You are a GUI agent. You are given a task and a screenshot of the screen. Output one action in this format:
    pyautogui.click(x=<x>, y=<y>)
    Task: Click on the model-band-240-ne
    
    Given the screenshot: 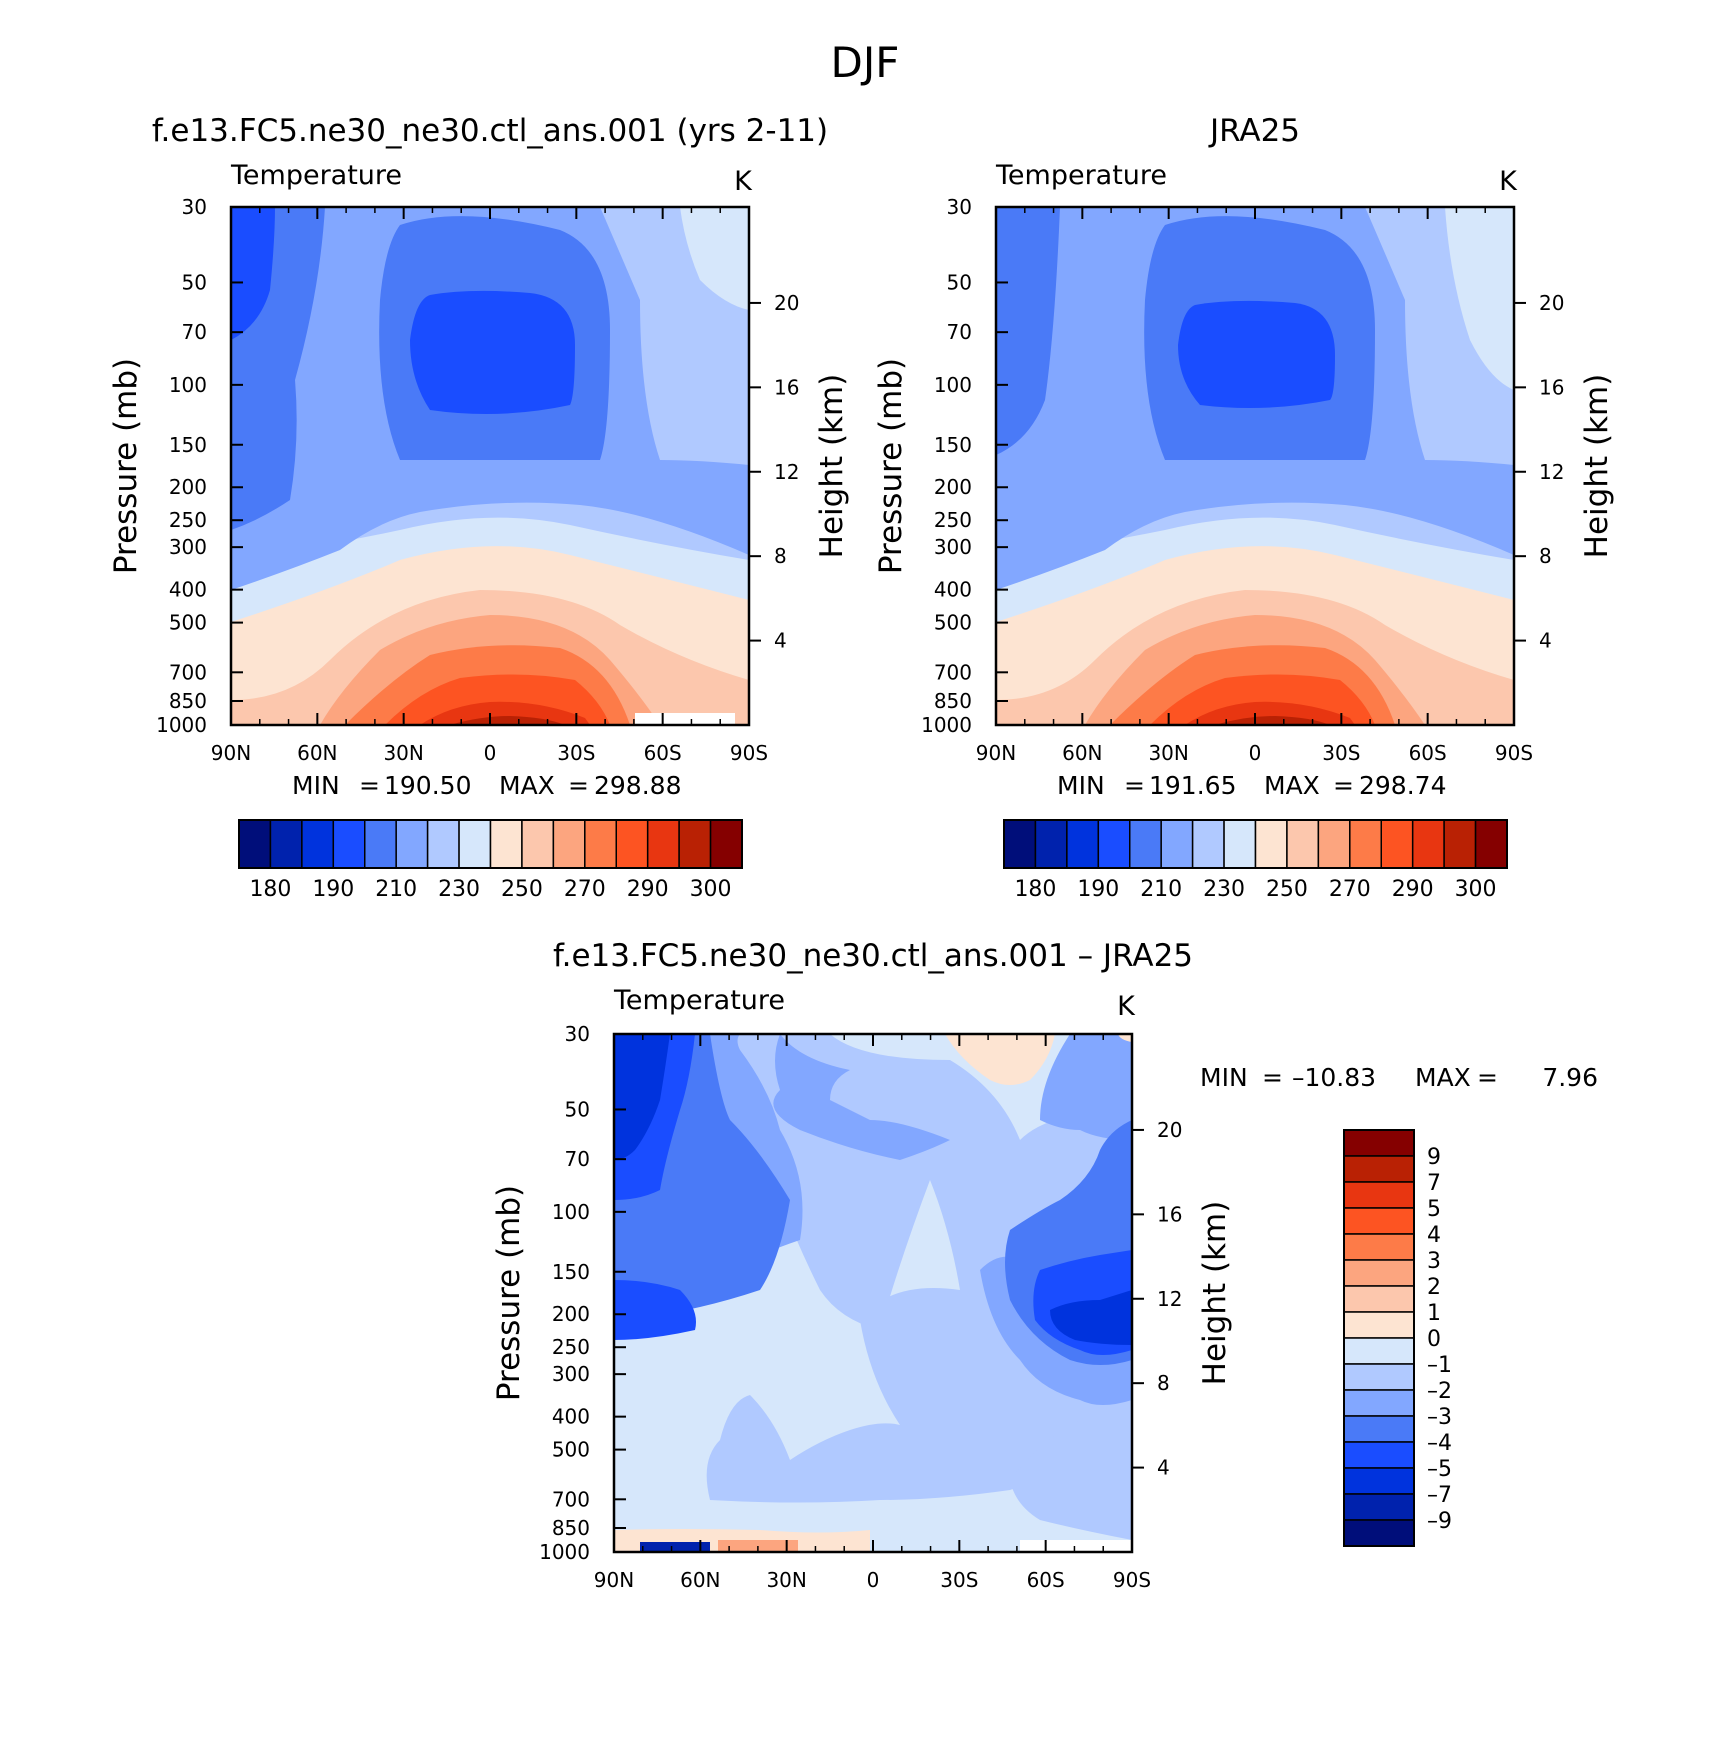 What is the action you would take?
    pyautogui.click(x=714, y=258)
    